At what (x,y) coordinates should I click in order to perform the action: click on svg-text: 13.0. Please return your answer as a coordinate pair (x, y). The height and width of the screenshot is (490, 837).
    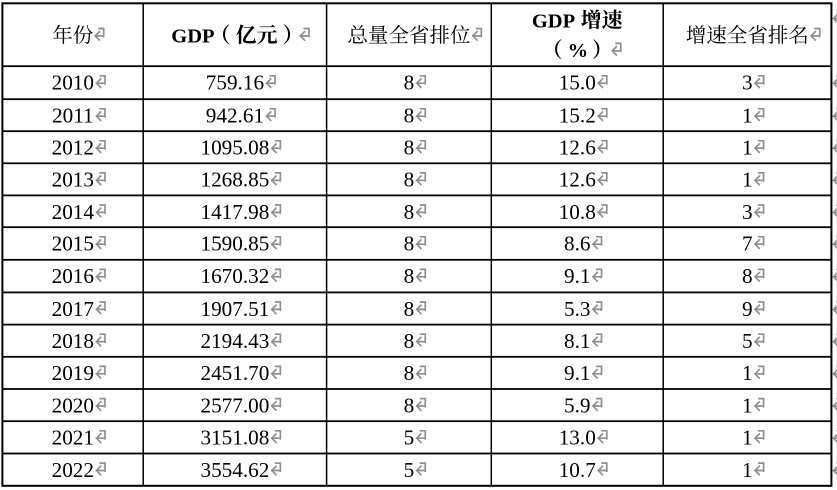
    Looking at the image, I should click on (577, 438).